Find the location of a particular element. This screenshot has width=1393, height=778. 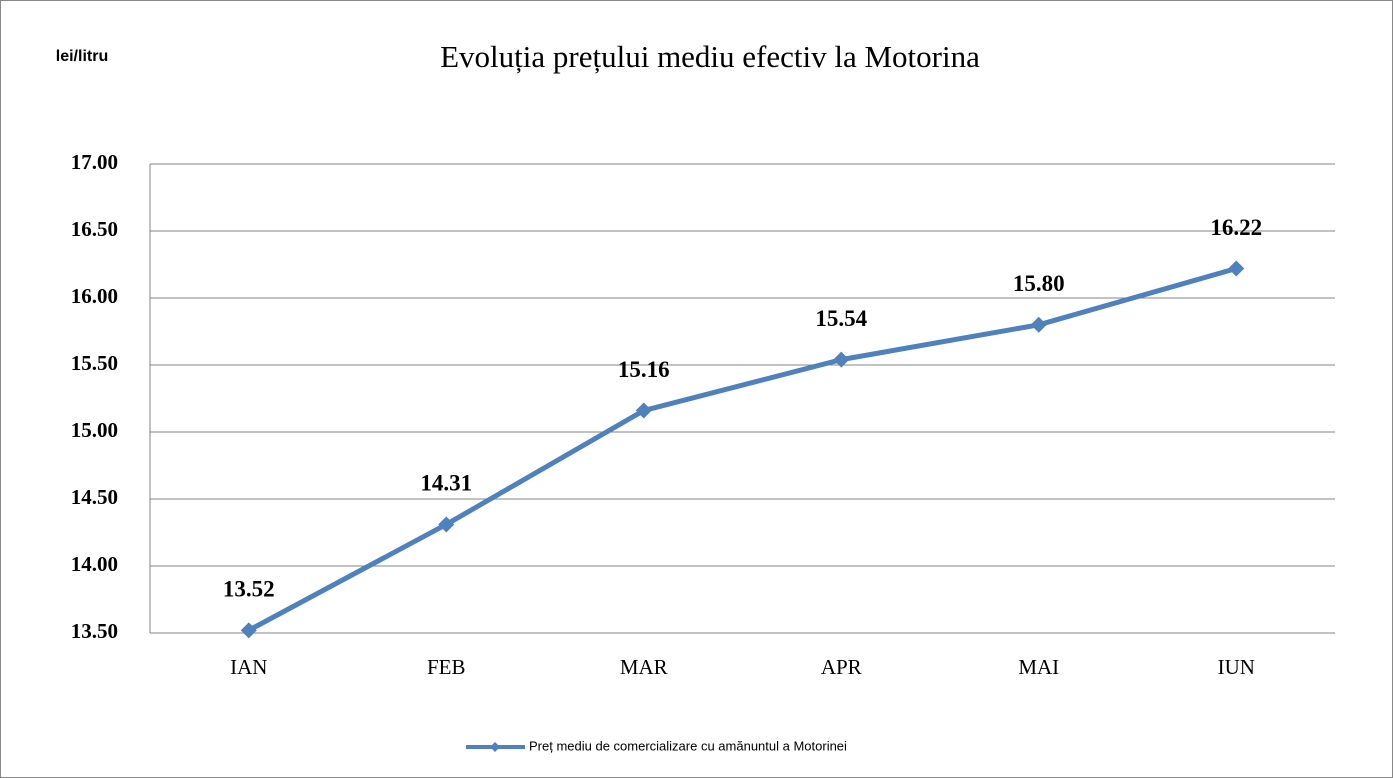

data-label: 16.22 is located at coordinates (1236, 227).